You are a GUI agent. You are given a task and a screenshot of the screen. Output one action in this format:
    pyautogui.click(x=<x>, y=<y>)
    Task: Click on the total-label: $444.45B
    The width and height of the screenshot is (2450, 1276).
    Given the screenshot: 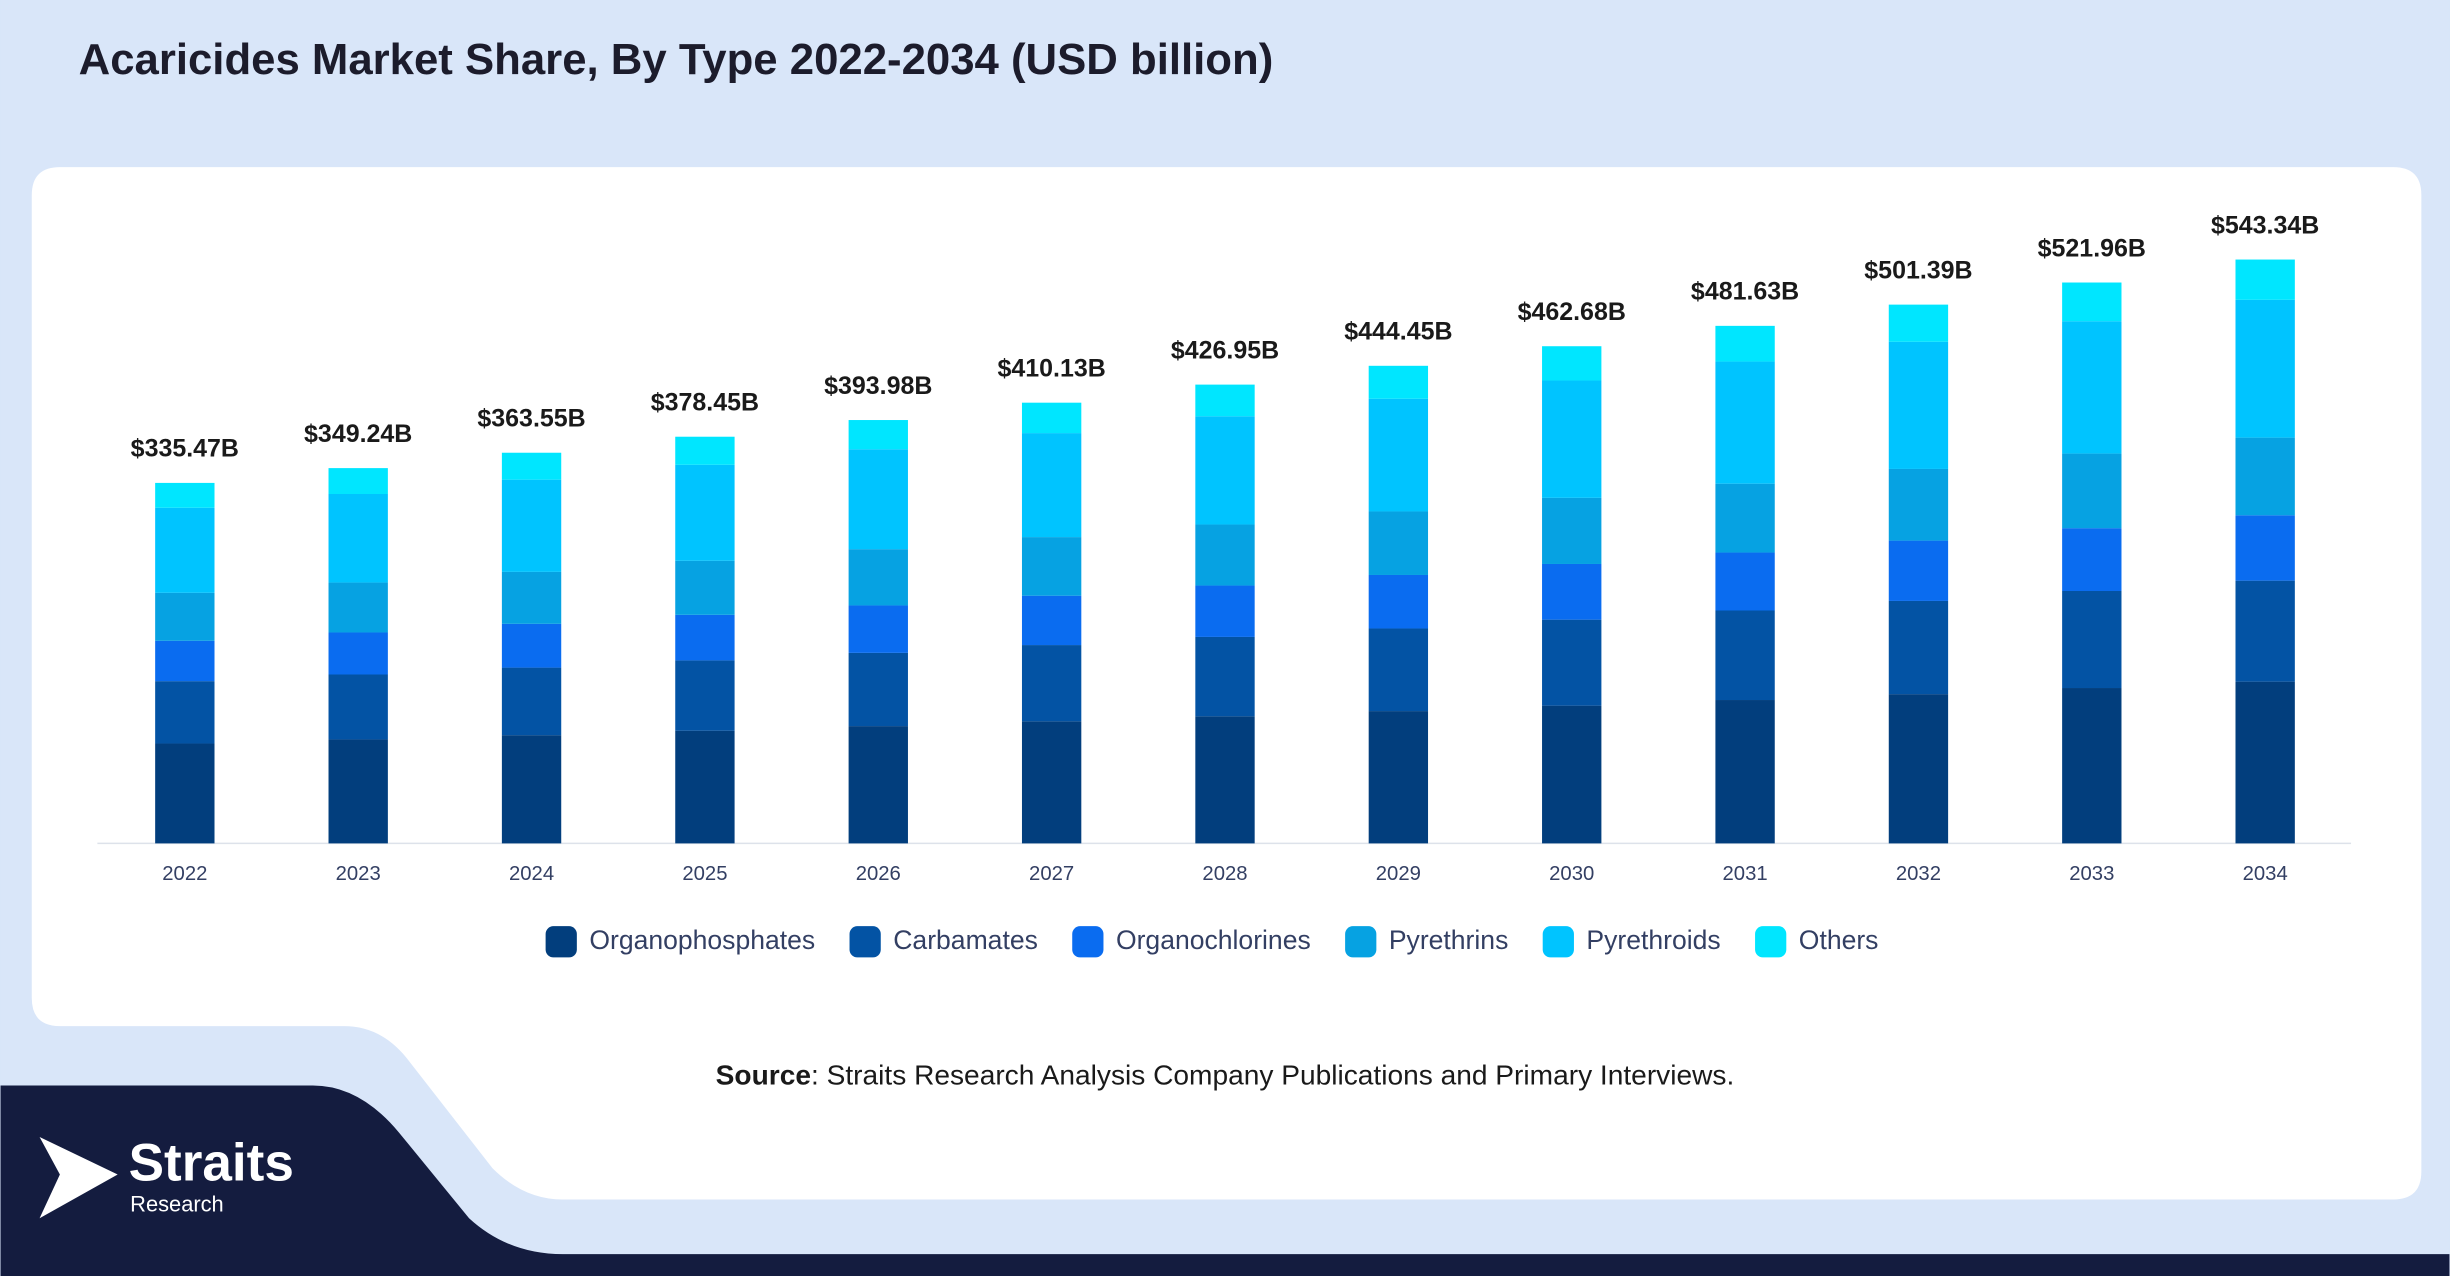 What is the action you would take?
    pyautogui.click(x=1398, y=332)
    